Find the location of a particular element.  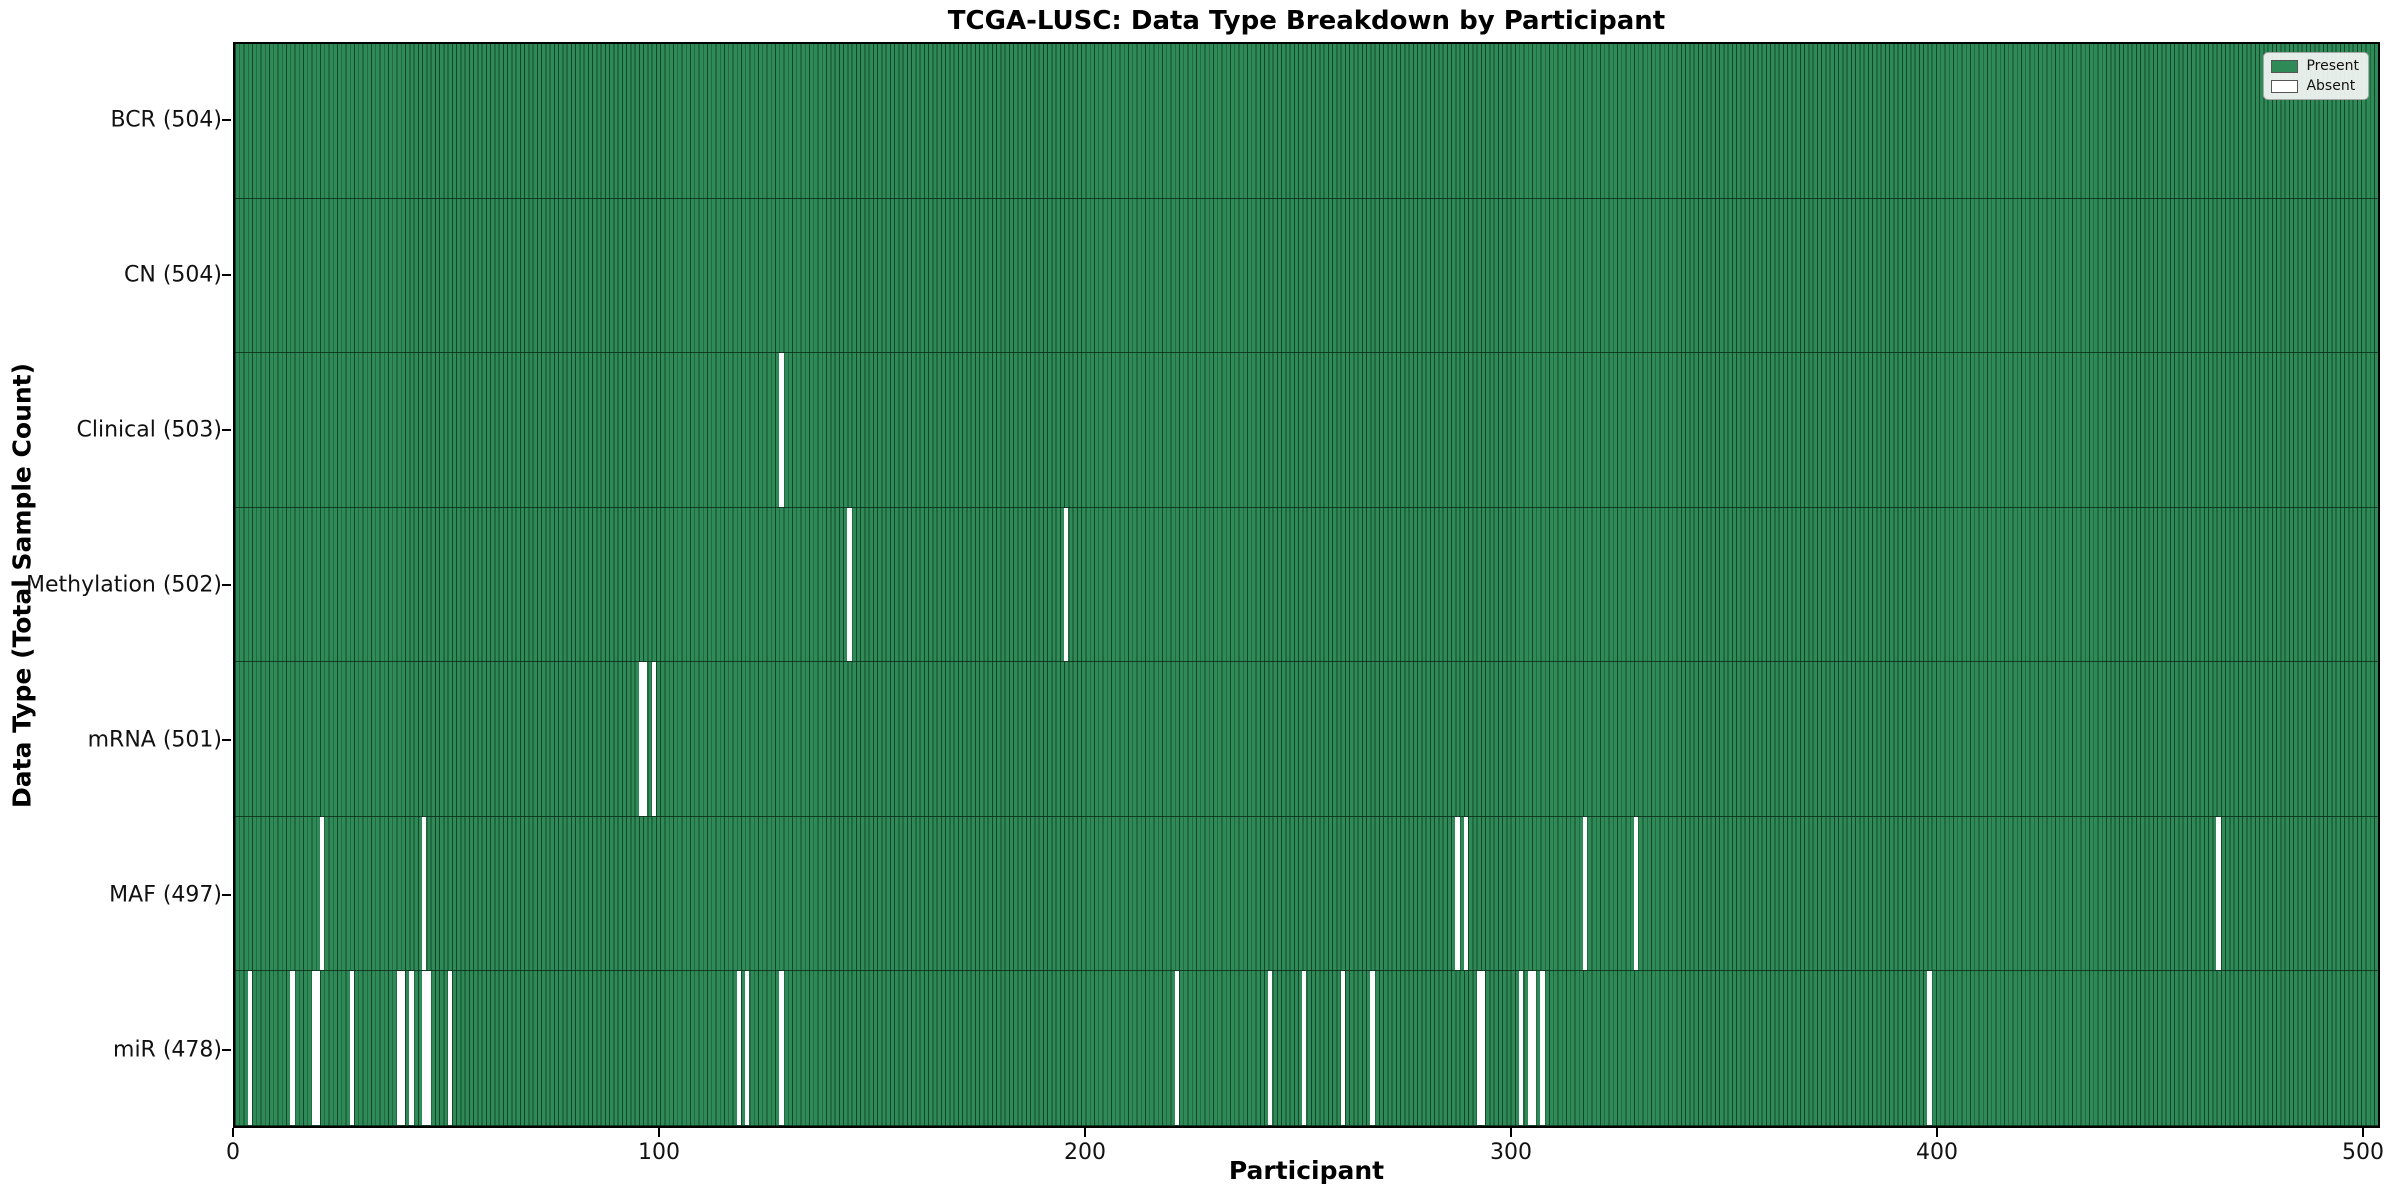

present-swatch-icon is located at coordinates (2285, 66).